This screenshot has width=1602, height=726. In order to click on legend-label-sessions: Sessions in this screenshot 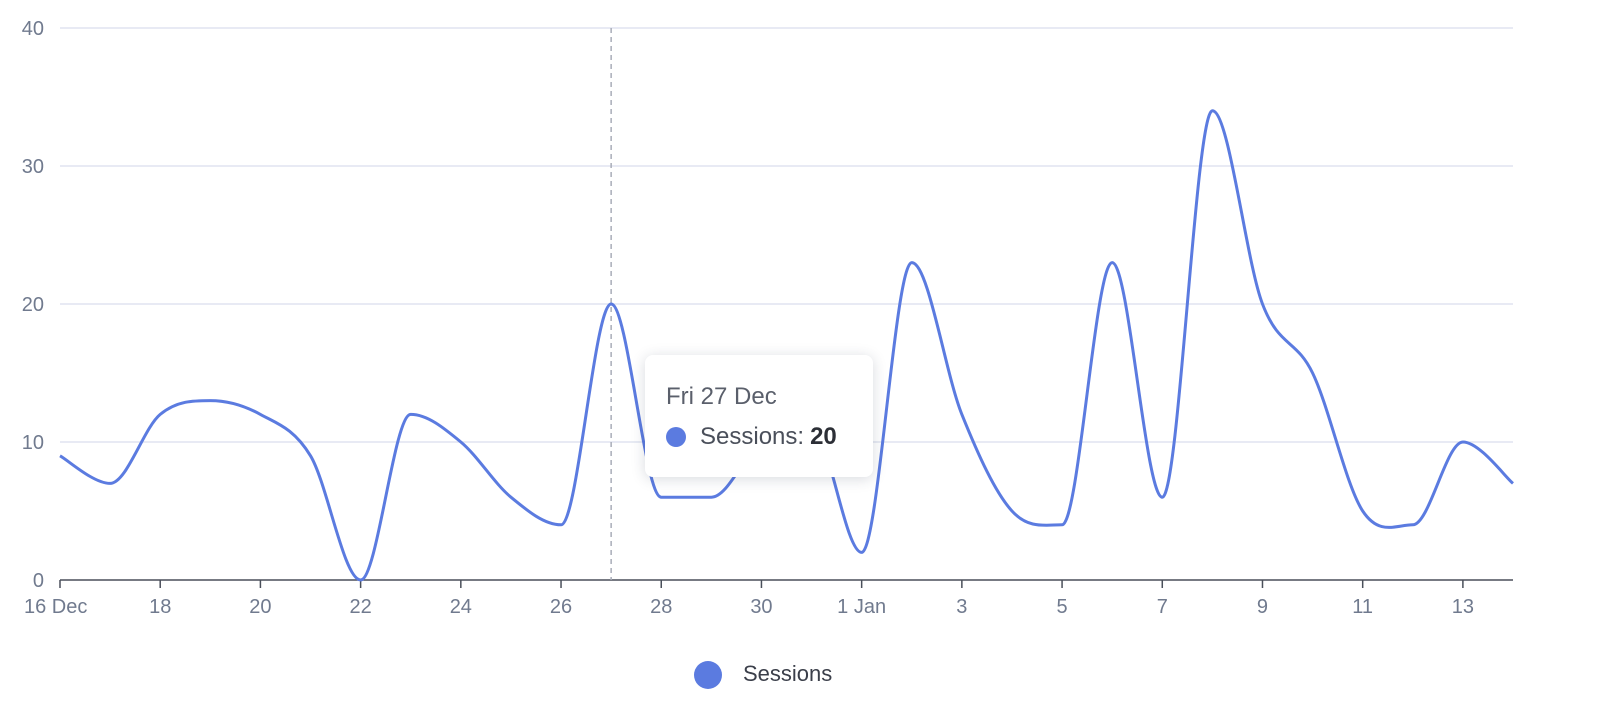, I will do `click(787, 673)`.